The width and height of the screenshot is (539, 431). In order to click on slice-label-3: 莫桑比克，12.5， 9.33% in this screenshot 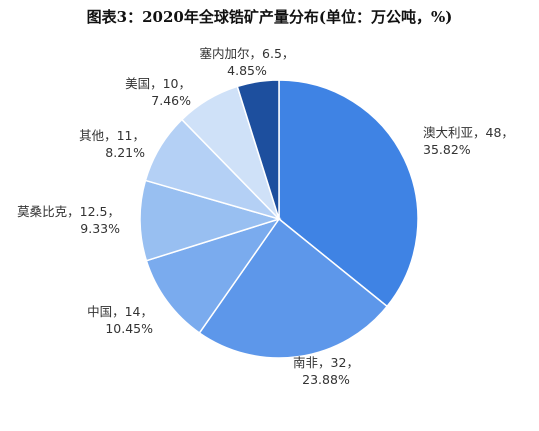, I will do `click(66, 220)`.